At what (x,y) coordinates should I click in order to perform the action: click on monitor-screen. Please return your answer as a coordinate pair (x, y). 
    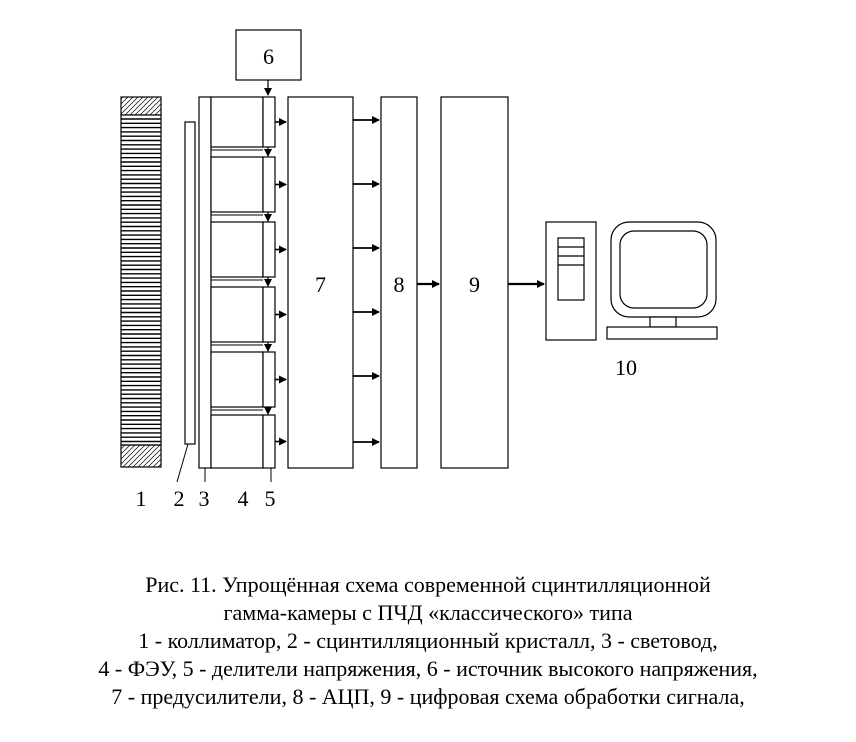
    Looking at the image, I should click on (663, 269).